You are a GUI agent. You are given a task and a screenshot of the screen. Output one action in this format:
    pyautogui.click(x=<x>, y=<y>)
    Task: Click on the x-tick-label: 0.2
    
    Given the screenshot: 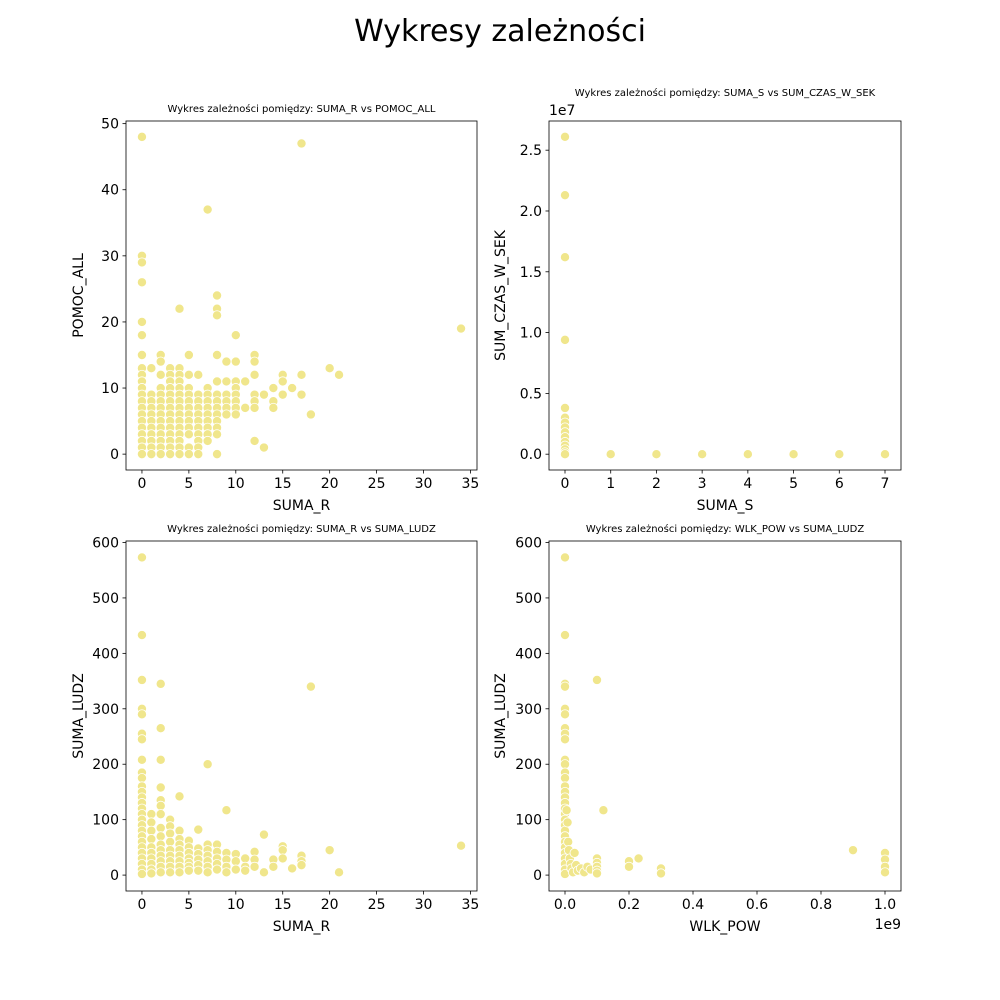 What is the action you would take?
    pyautogui.click(x=629, y=905)
    